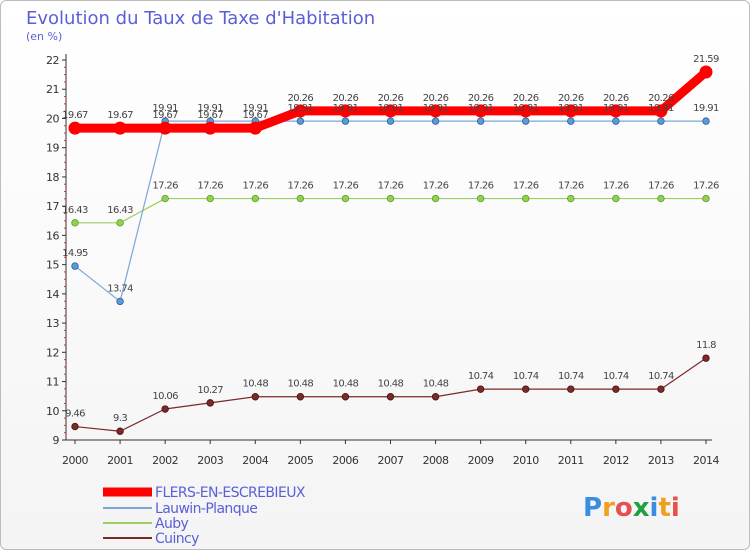 The image size is (750, 550). What do you see at coordinates (44, 36) in the screenshot?
I see `chart-subtitle: (en %)` at bounding box center [44, 36].